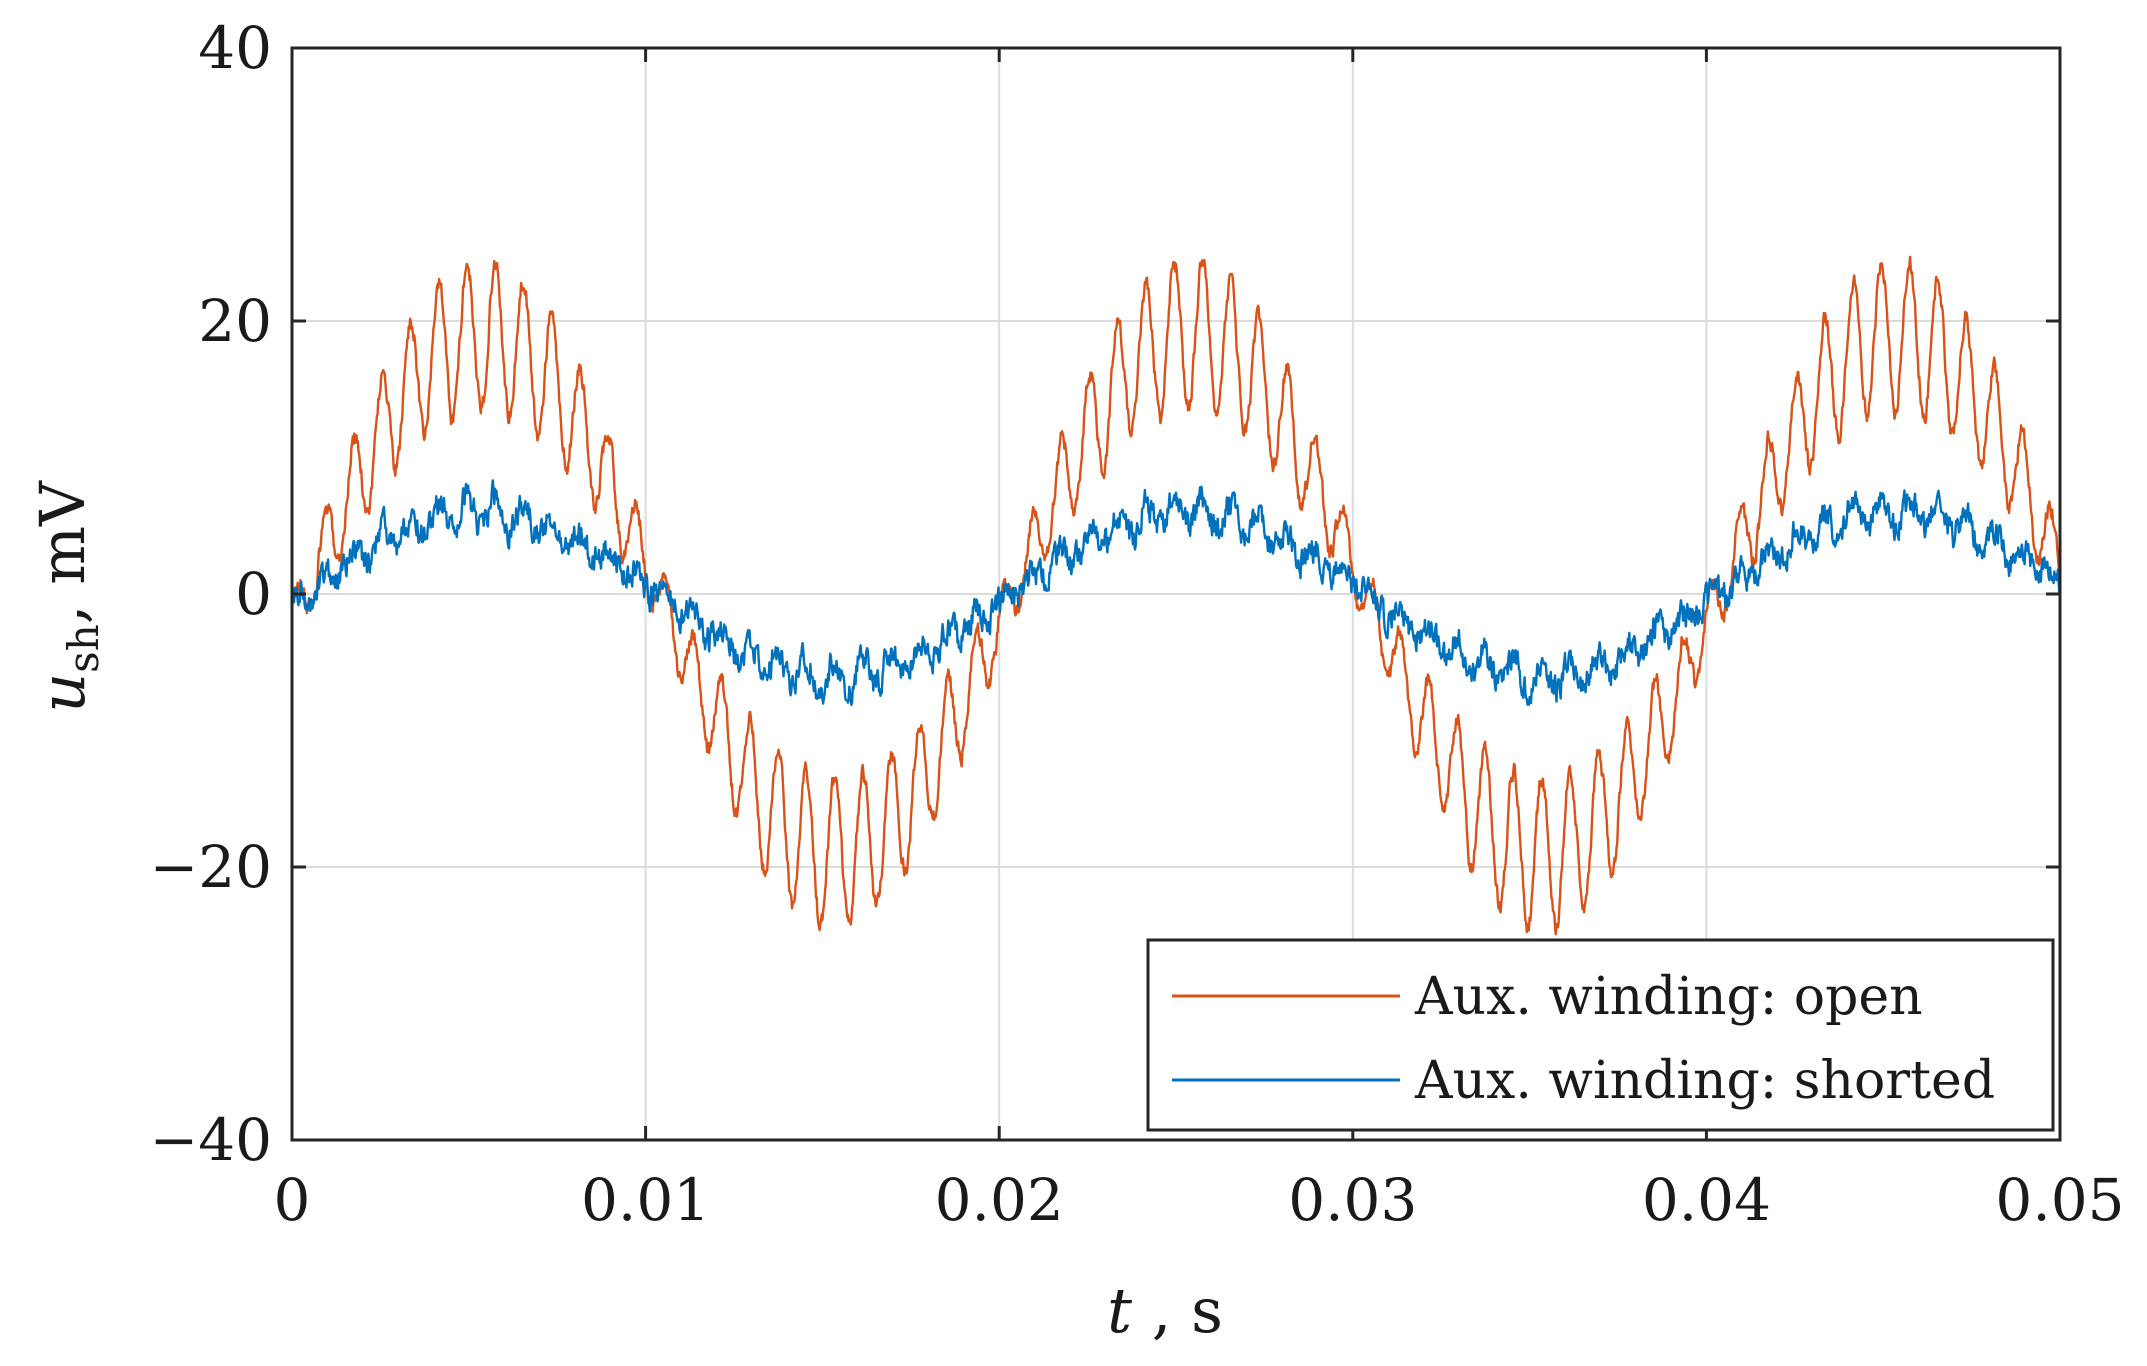 Image resolution: width=2147 pixels, height=1366 pixels. I want to click on x-tick-label: 0.03, so click(1352, 1200).